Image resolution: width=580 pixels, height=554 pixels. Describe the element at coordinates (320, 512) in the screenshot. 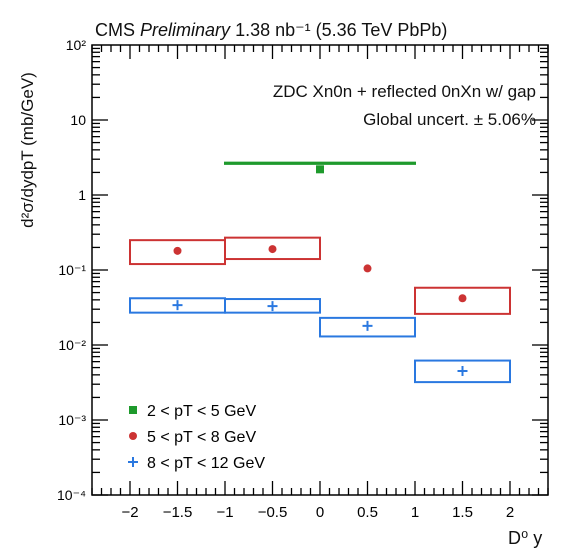

I see `x-tick-label: 0` at that location.